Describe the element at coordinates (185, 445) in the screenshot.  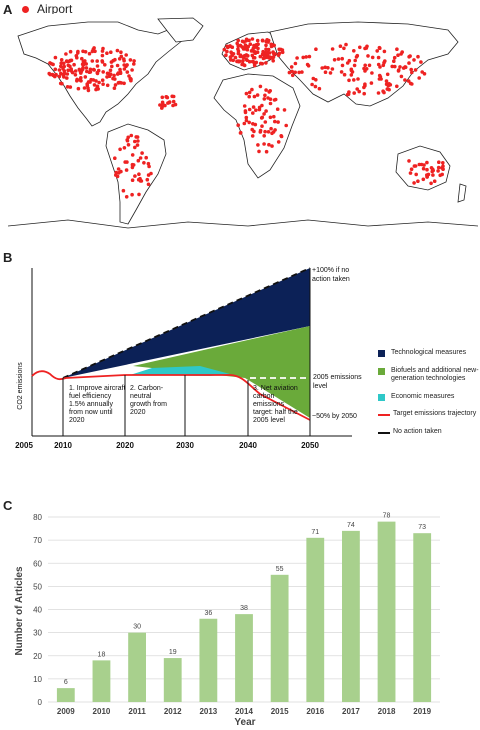
I see `b-xtick-2030: 2030` at that location.